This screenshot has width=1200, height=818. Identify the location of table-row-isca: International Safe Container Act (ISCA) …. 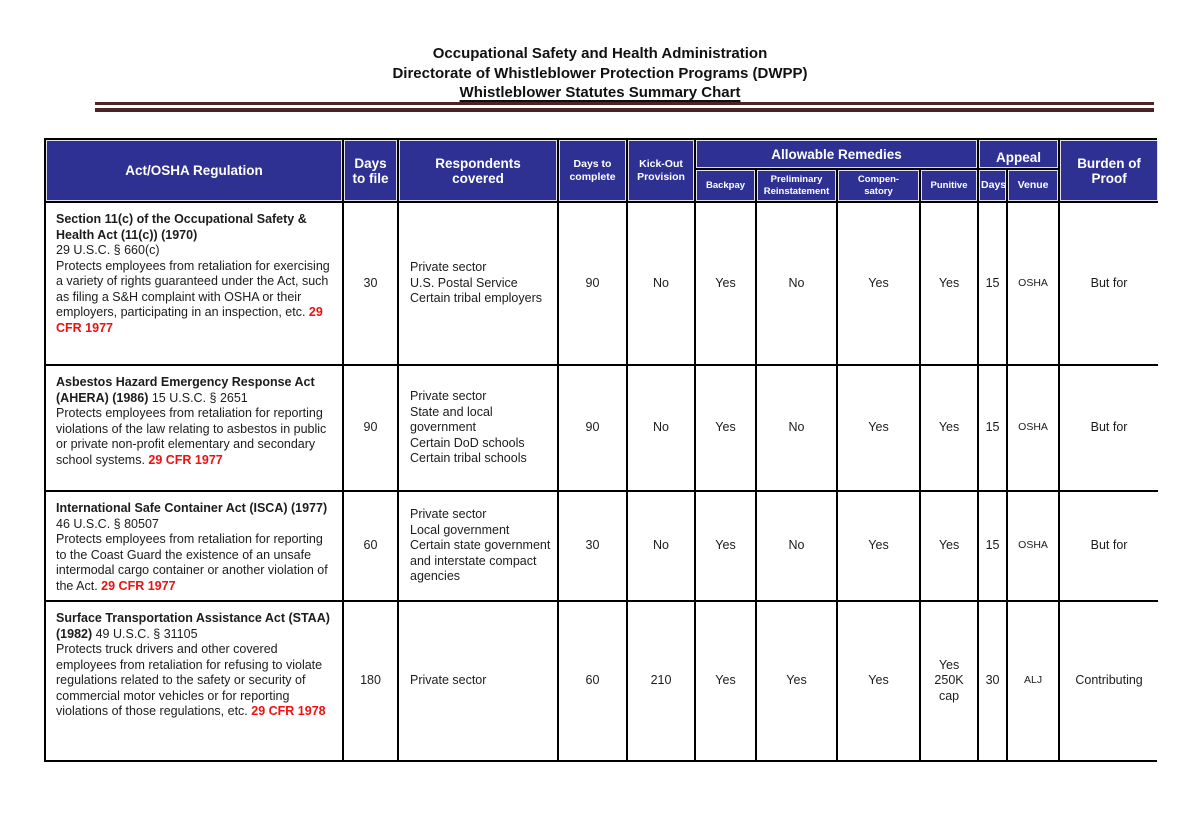
(602, 547).